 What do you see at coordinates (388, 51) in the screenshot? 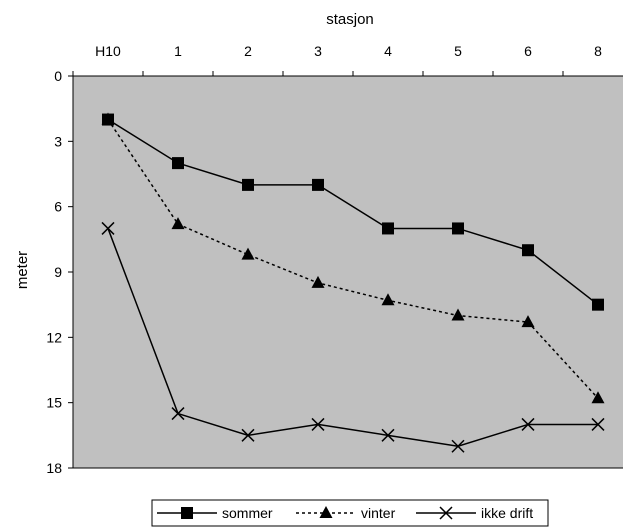
I see `x-tick-label: 4` at bounding box center [388, 51].